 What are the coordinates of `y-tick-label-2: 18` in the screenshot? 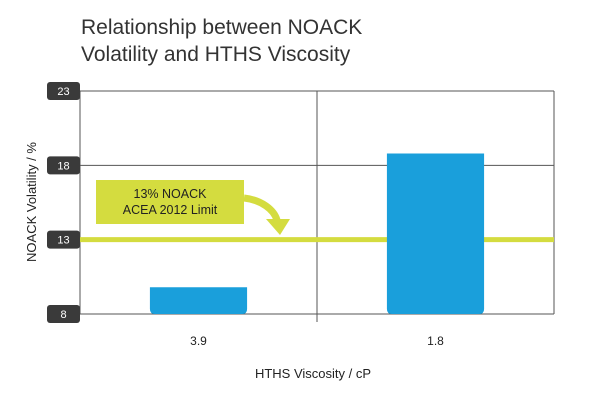 It's located at (63, 166).